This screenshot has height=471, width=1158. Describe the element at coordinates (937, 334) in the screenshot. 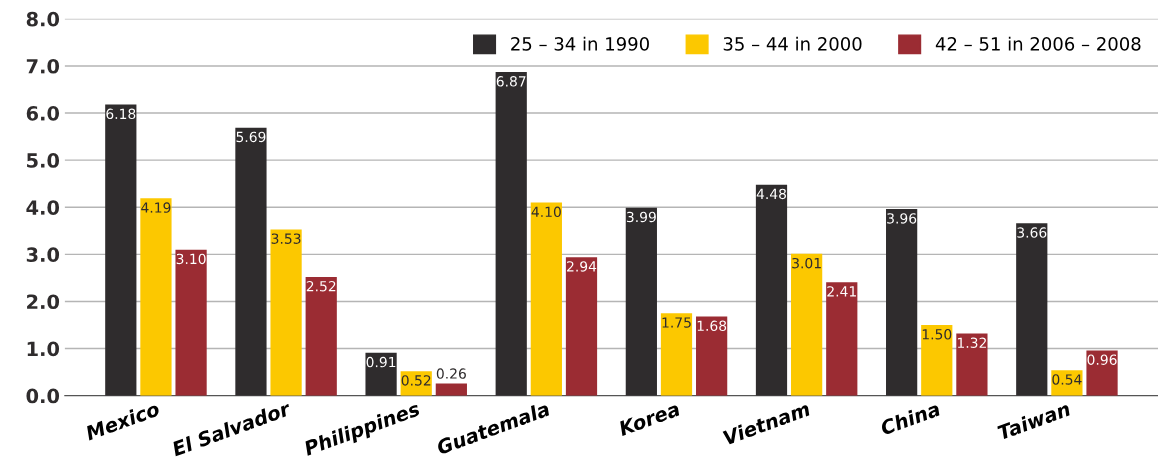

I see `data-label: 1.50` at that location.